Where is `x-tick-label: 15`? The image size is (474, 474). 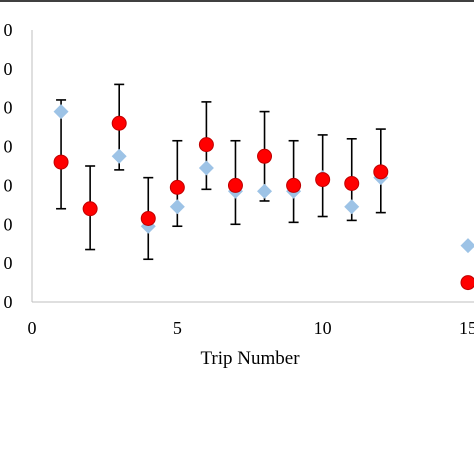
x-tick-label: 15 is located at coordinates (466, 328).